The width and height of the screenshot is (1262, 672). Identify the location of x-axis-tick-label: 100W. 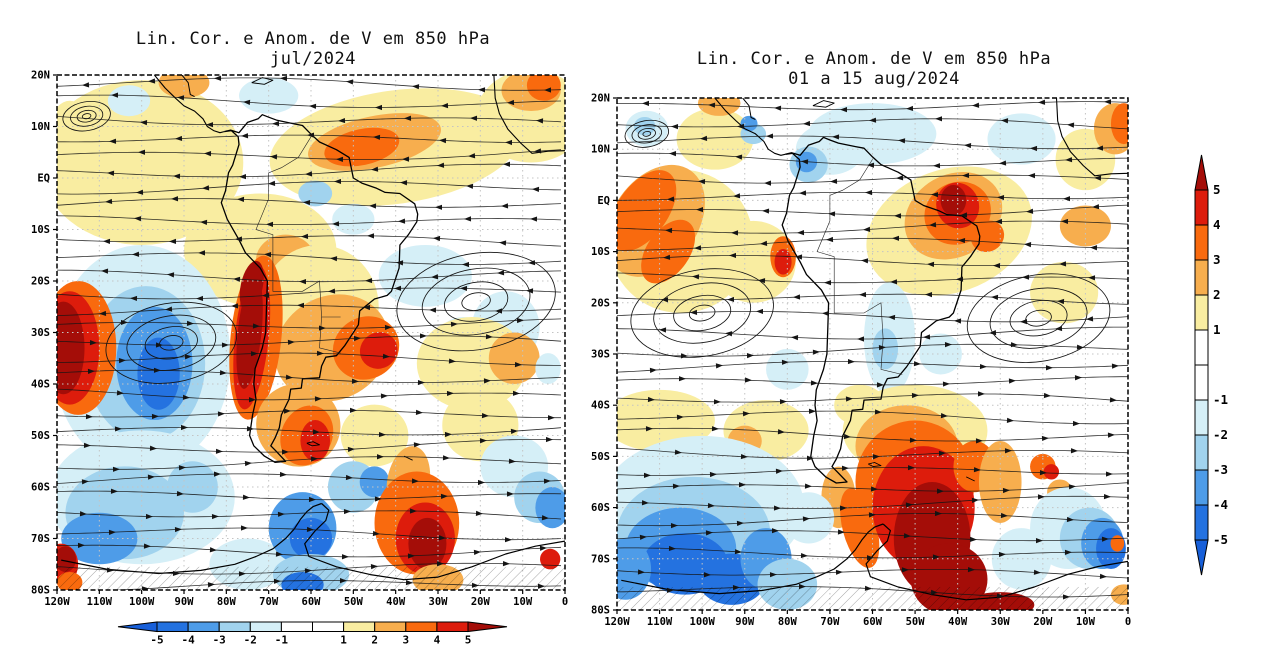
(142, 602).